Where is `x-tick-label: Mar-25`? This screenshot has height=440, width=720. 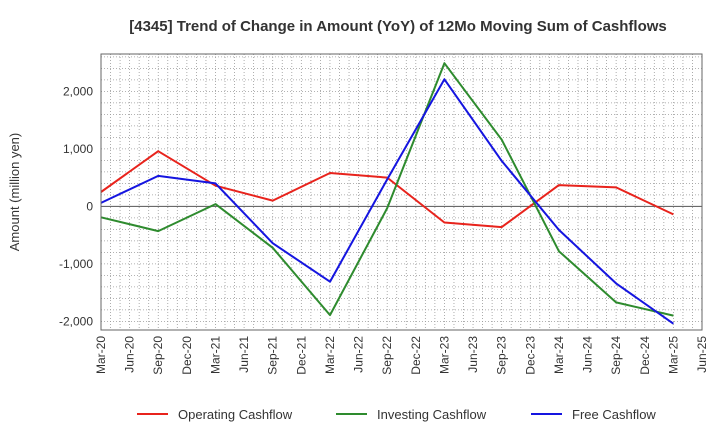
x-tick-label: Mar-25 is located at coordinates (673, 355).